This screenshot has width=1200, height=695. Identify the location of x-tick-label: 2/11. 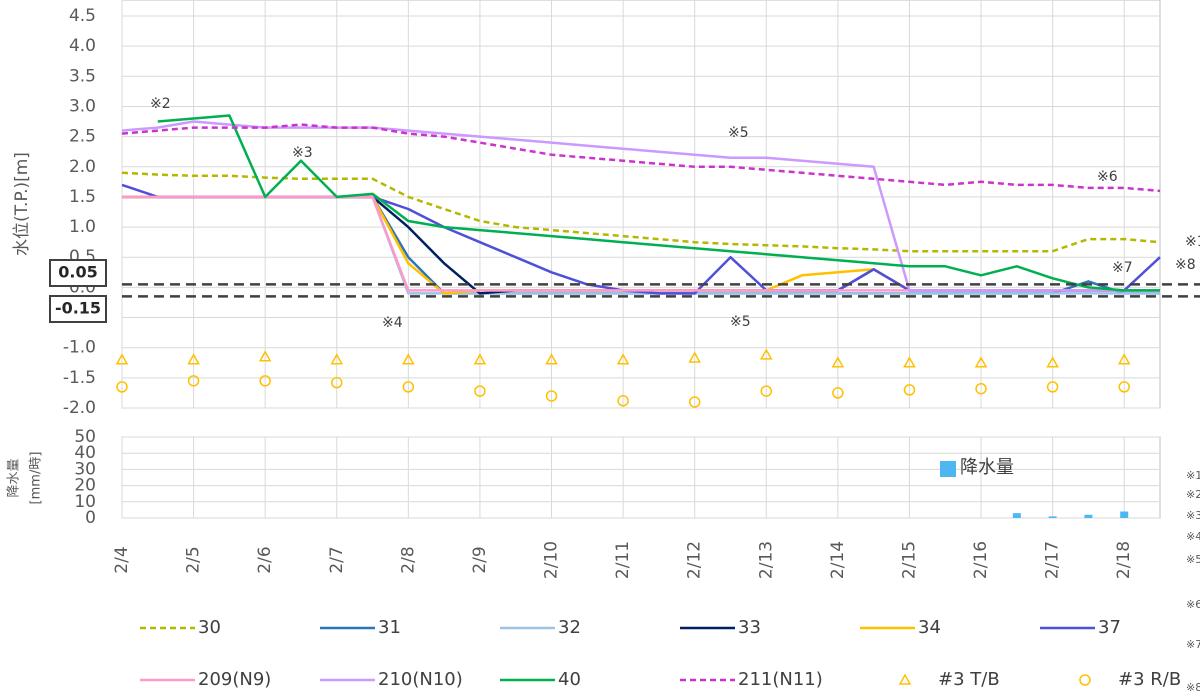
(623, 560).